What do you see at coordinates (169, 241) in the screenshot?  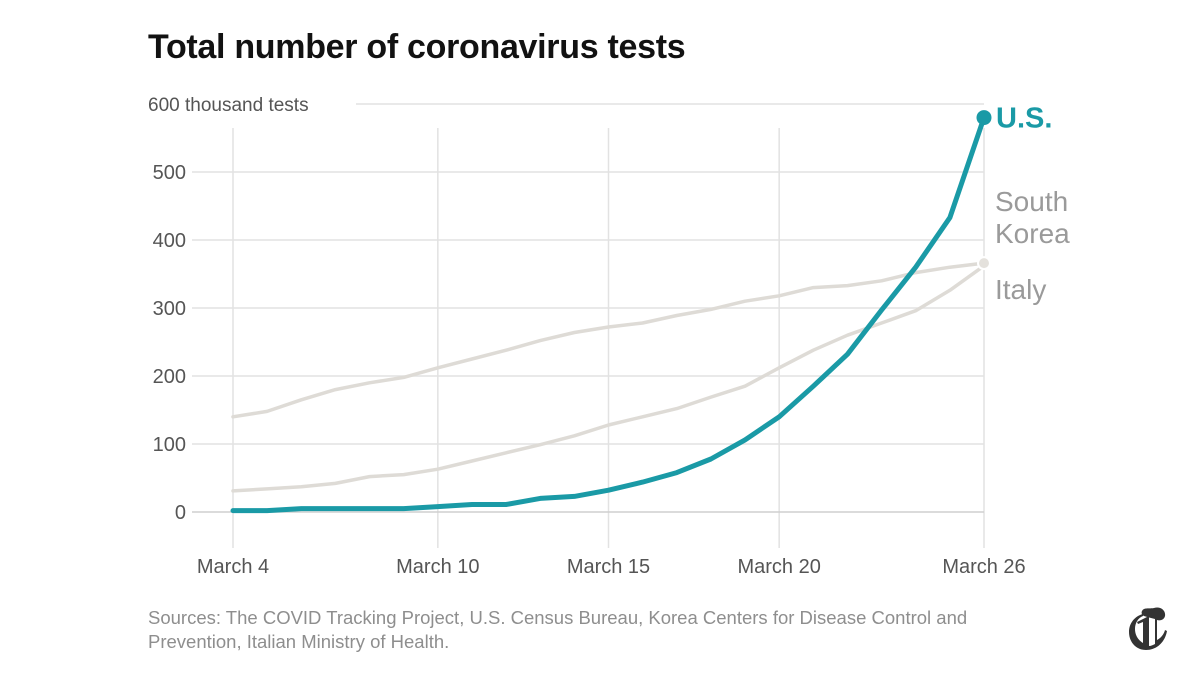 I see `y-tick-label: 400` at bounding box center [169, 241].